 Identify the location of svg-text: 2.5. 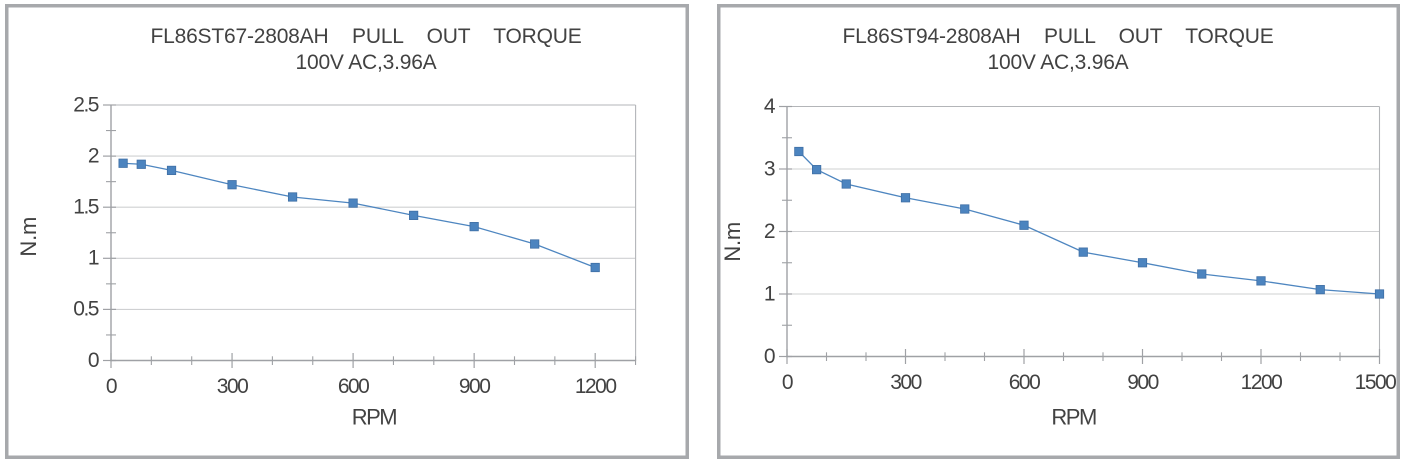
(86, 104).